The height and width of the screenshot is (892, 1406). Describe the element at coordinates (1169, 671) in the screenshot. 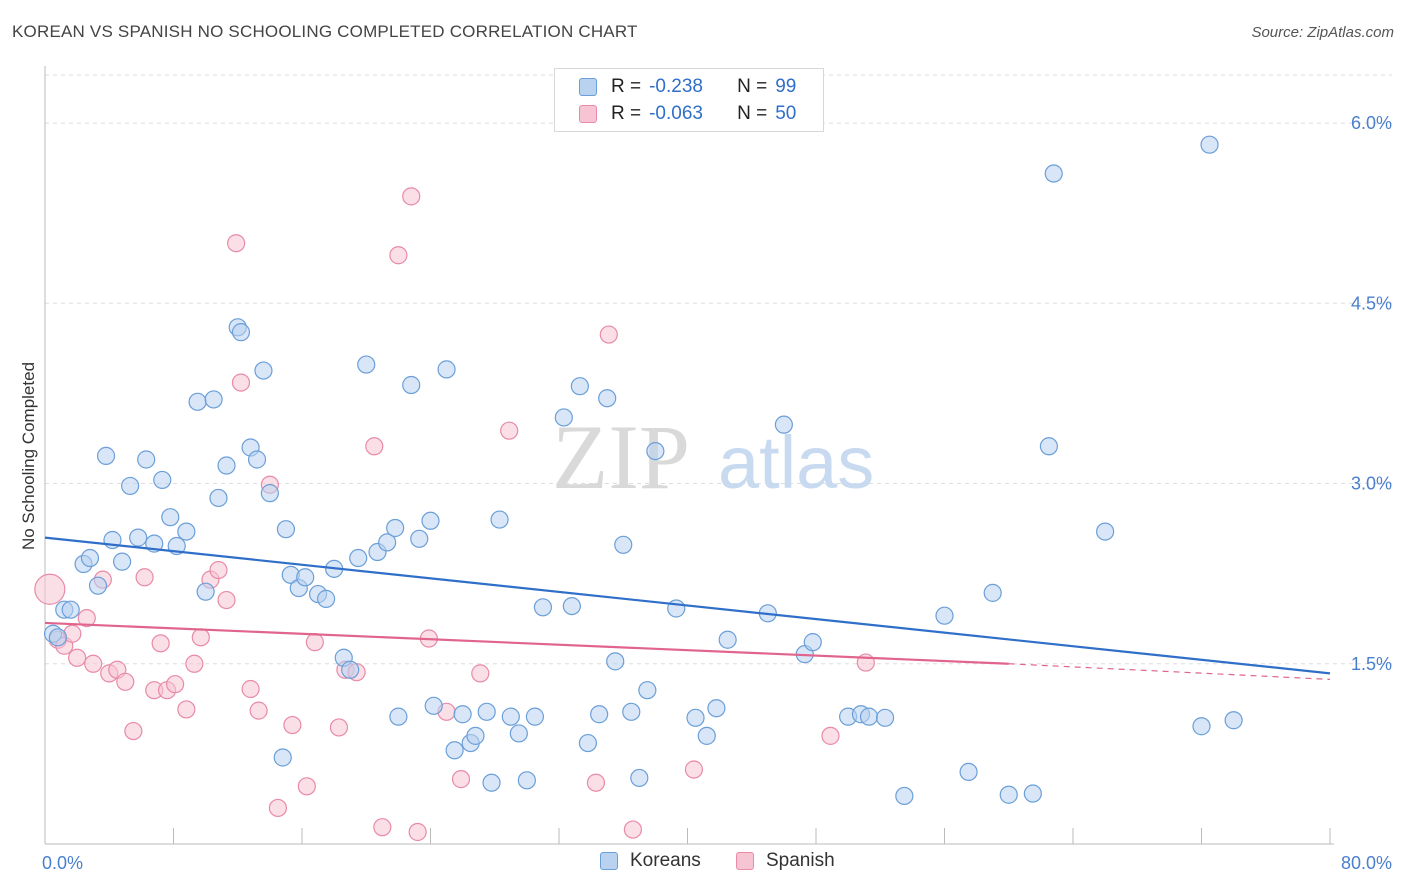

I see `spanish-trend-extension` at that location.